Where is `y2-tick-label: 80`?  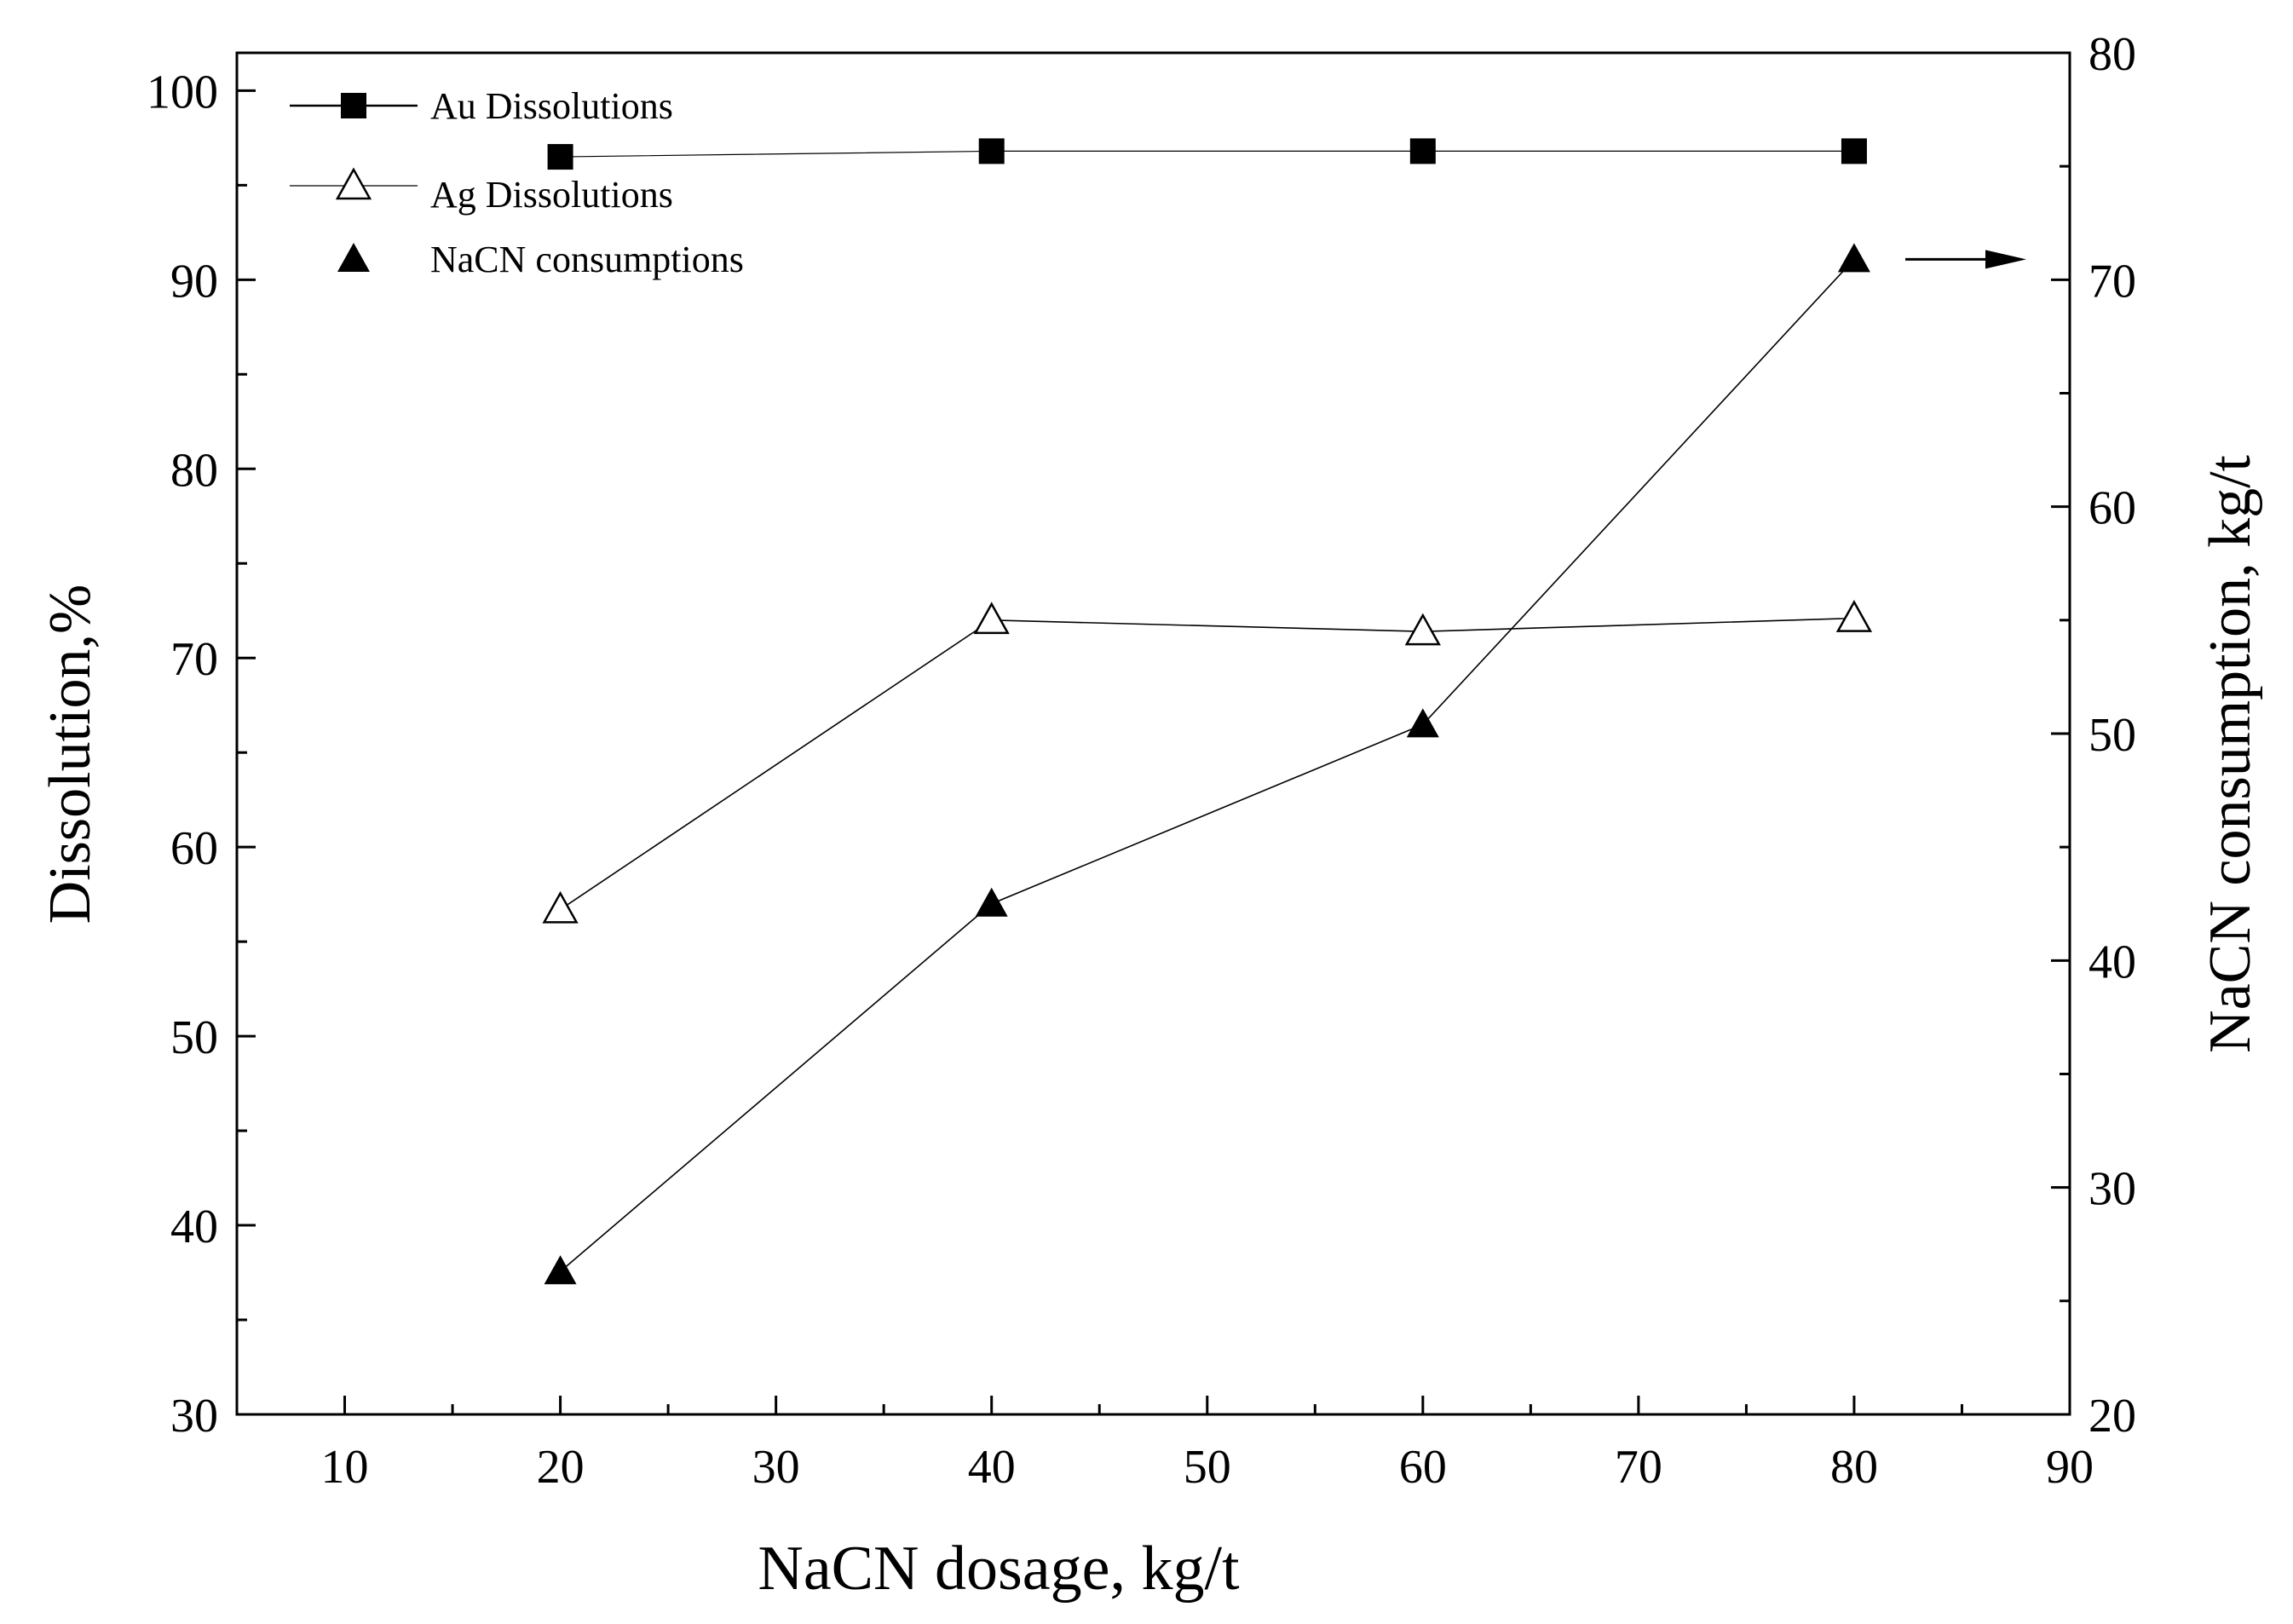 y2-tick-label: 80 is located at coordinates (2112, 54).